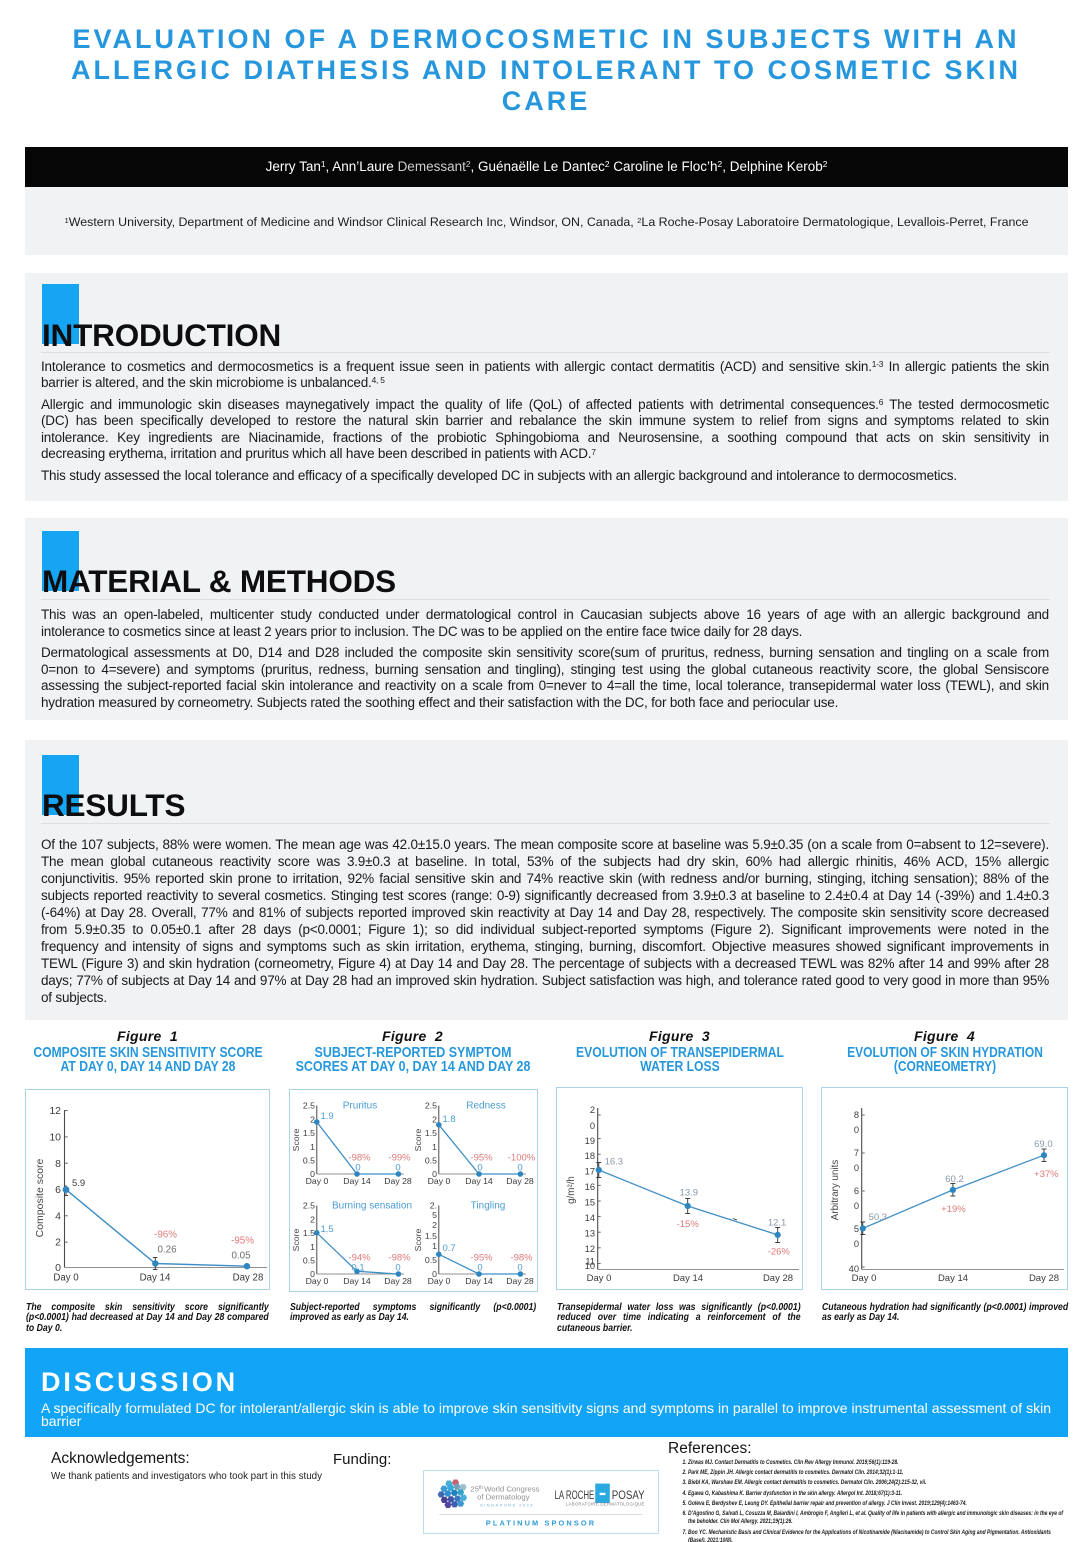 The image size is (1092, 1542). Describe the element at coordinates (399, 1158) in the screenshot. I see `svg-text: -99%` at that location.